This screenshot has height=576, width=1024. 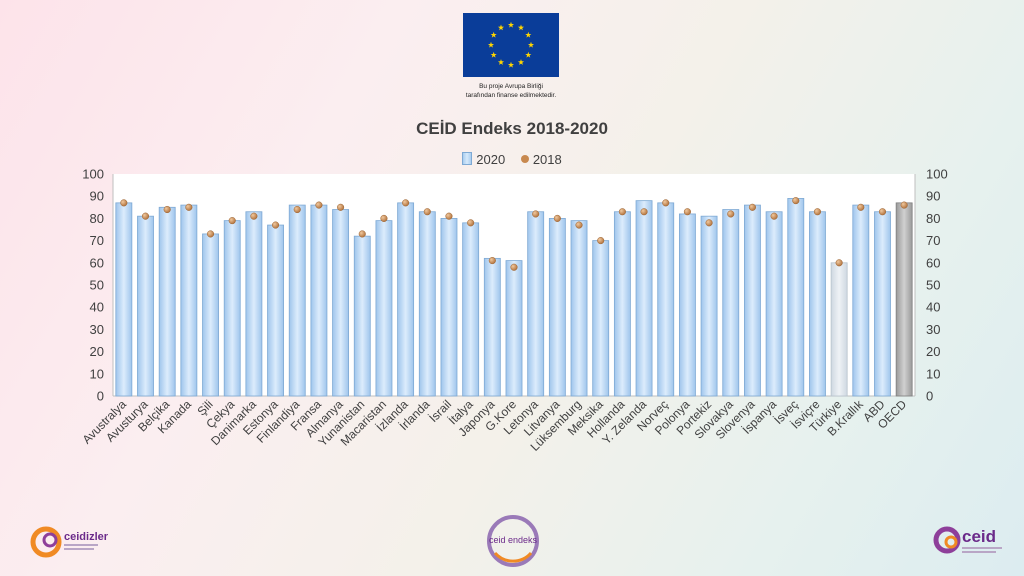 What do you see at coordinates (933, 307) in the screenshot?
I see `y-tick-label-right: 40` at bounding box center [933, 307].